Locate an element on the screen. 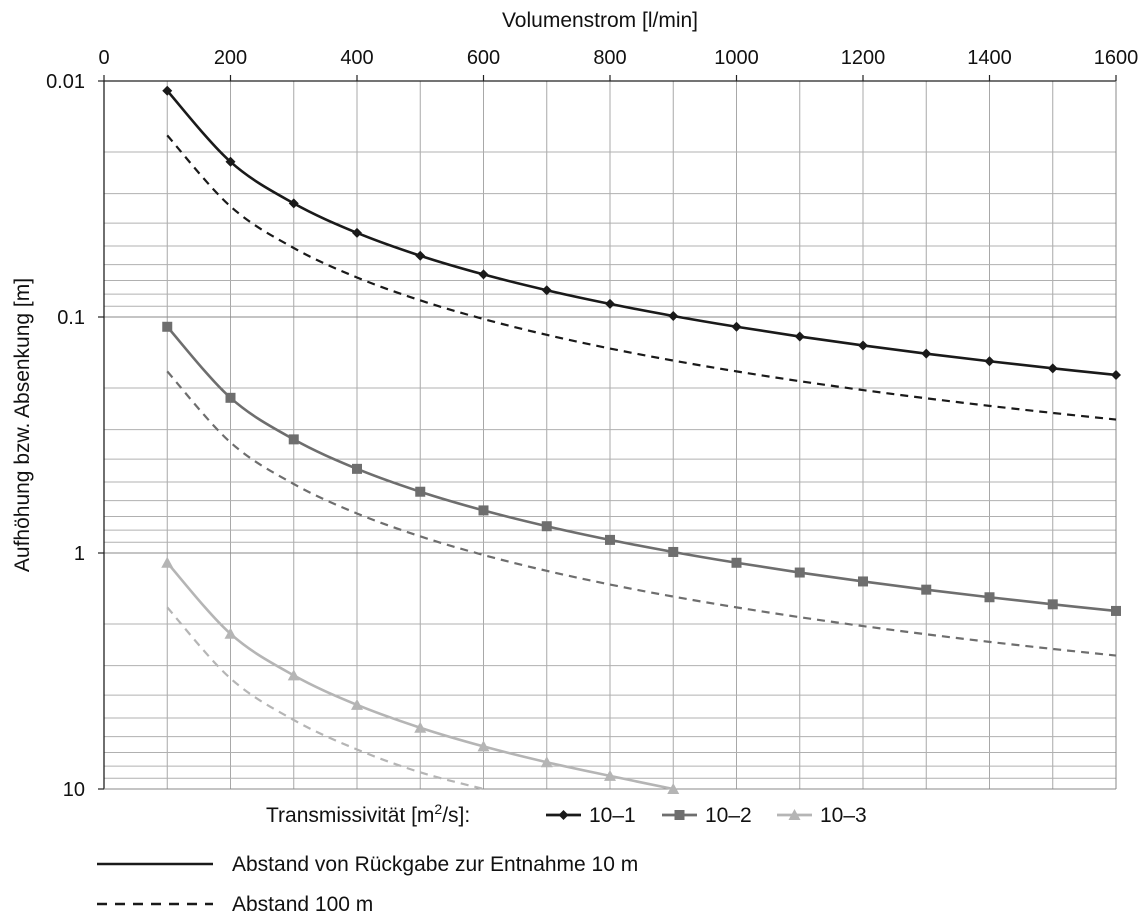 The height and width of the screenshot is (916, 1147). y-tick-labels: 0.01 0.1 1 10 is located at coordinates (75, 436).